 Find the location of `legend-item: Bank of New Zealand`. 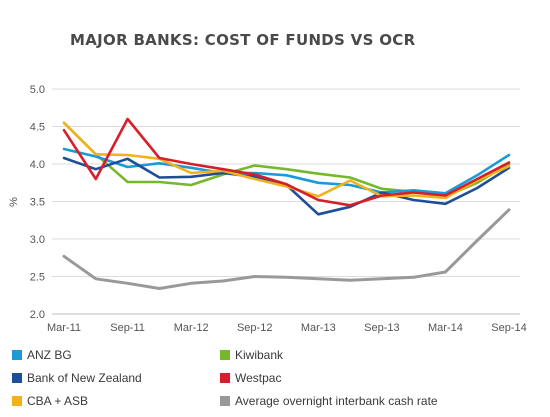

legend-item: Bank of New Zealand is located at coordinates (77, 378).